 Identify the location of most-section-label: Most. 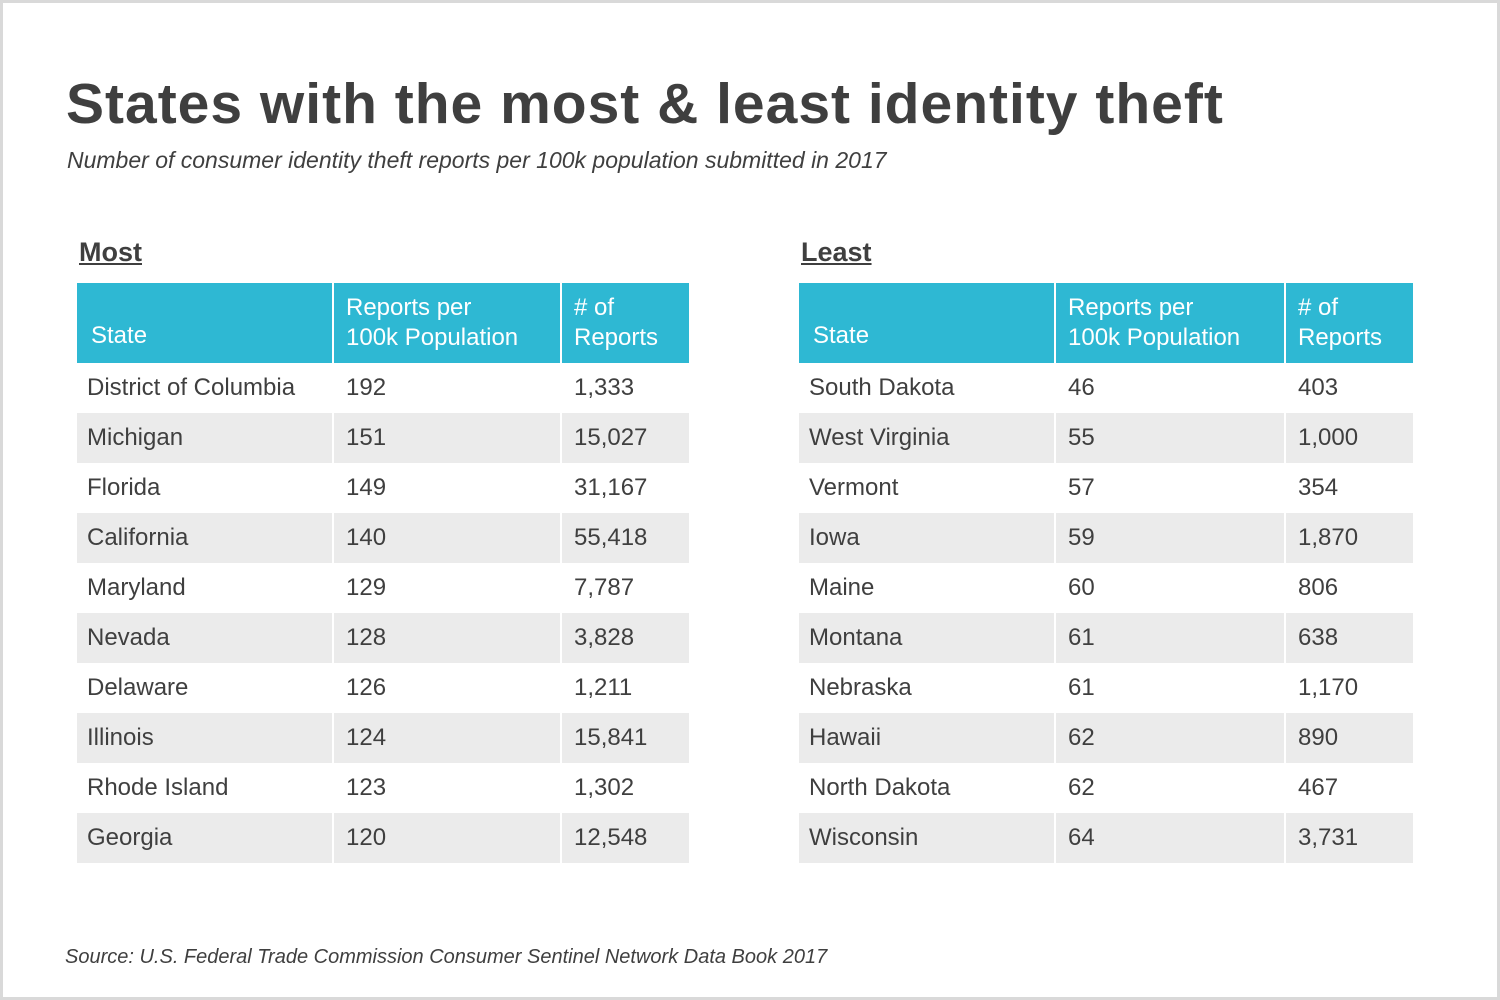
(110, 252).